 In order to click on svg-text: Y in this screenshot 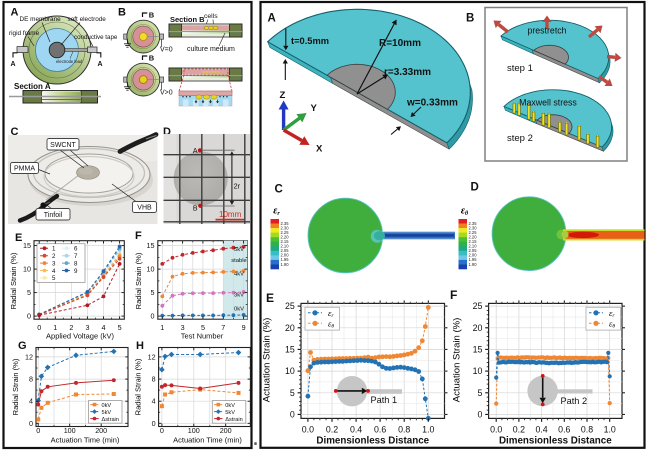, I will do `click(314, 108)`.